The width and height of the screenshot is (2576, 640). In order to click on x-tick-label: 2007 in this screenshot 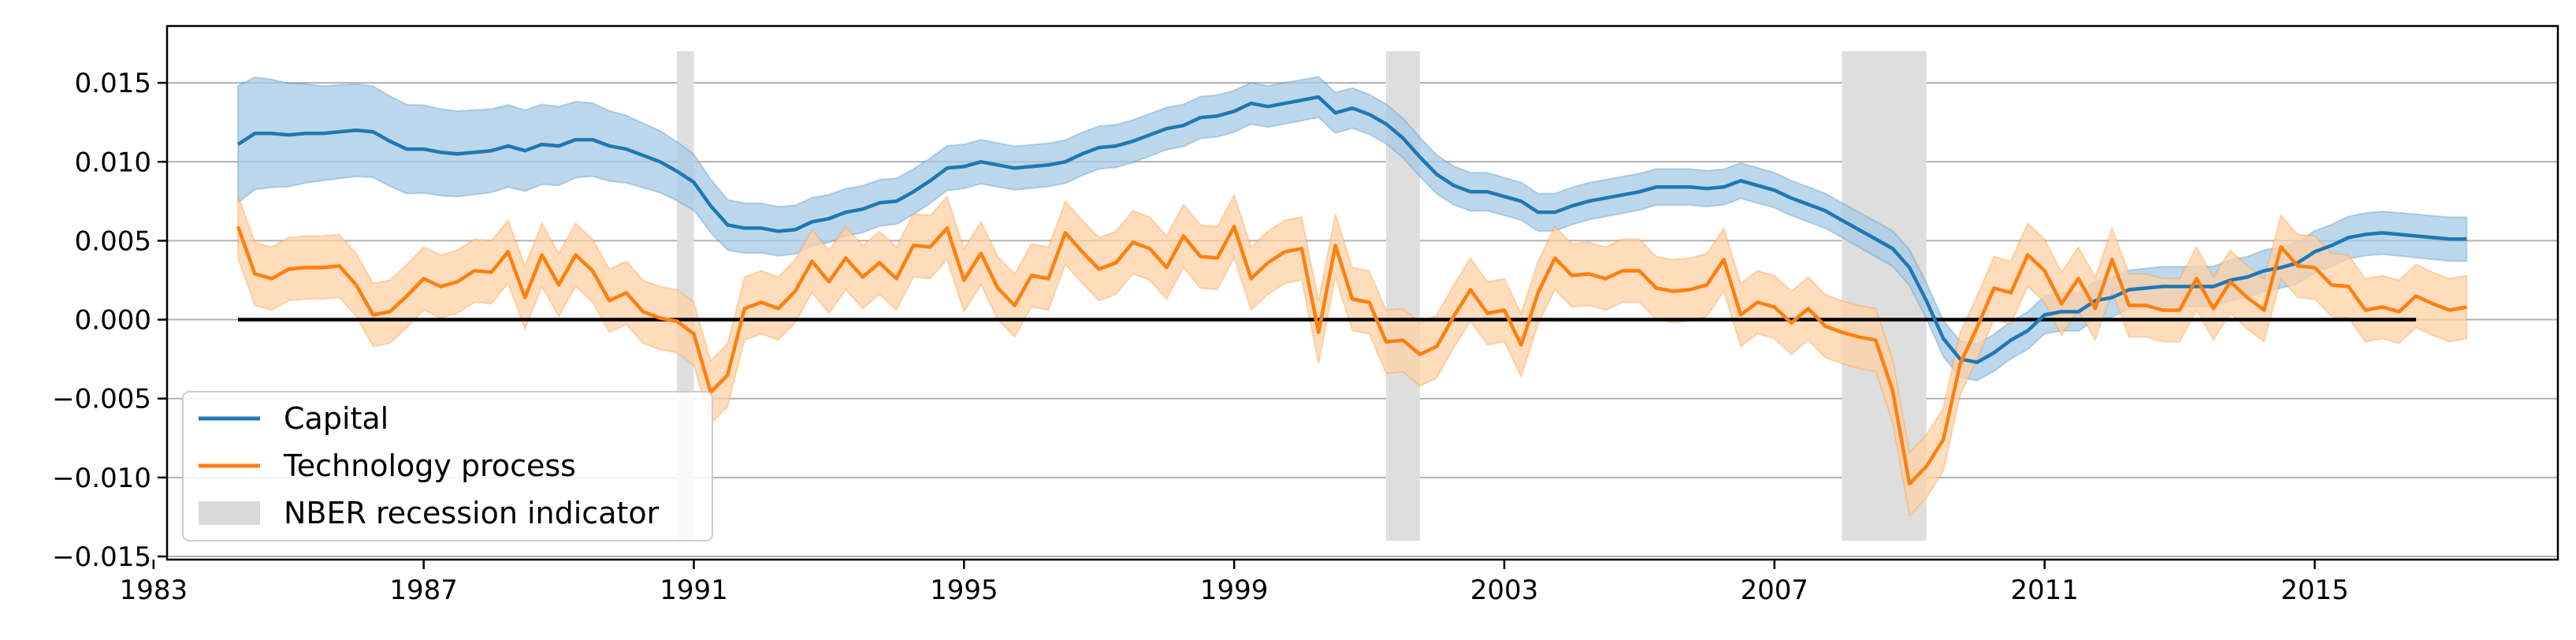, I will do `click(1775, 590)`.